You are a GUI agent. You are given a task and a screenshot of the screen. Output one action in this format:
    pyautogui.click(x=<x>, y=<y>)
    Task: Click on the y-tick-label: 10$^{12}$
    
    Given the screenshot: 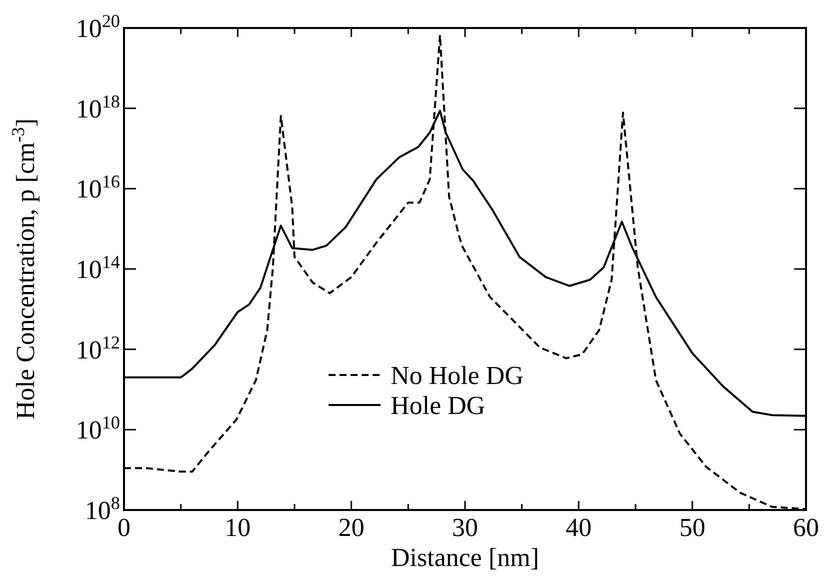 What is the action you would take?
    pyautogui.click(x=98, y=348)
    